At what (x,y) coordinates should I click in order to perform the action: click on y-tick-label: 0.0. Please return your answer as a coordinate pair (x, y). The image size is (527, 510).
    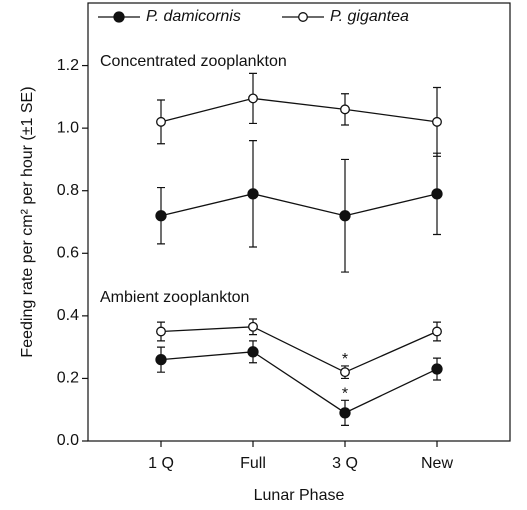
    Looking at the image, I should click on (68, 440).